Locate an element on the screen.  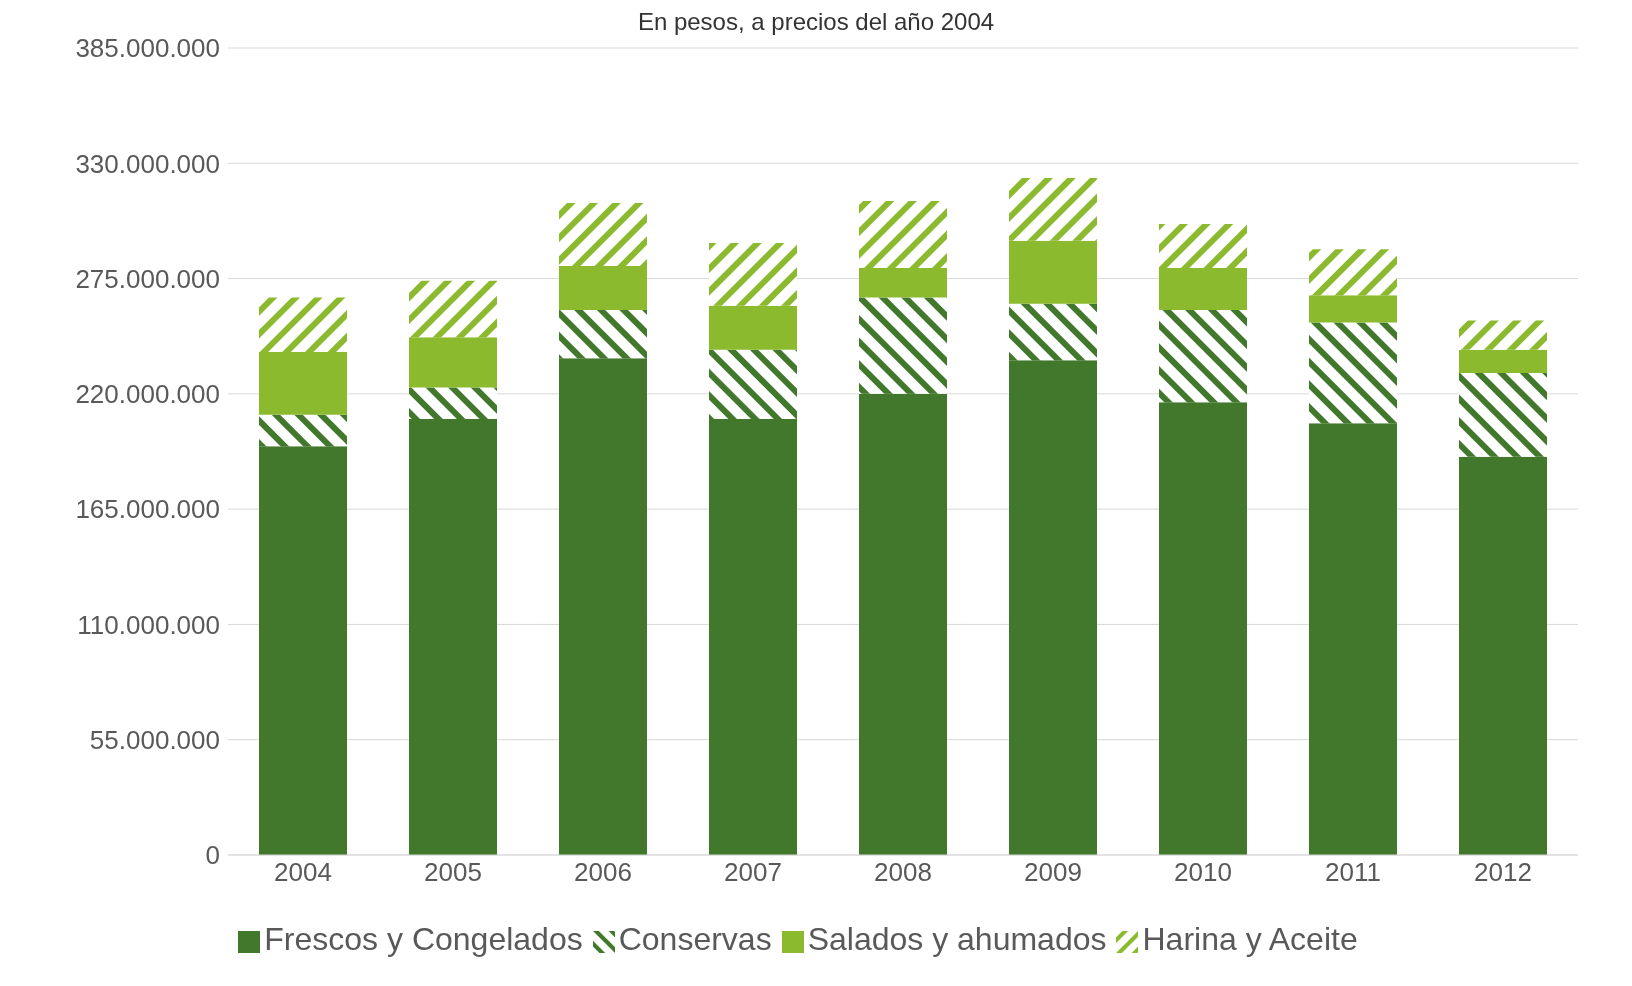
y-tick-label: 385.000.000 is located at coordinates (147, 48).